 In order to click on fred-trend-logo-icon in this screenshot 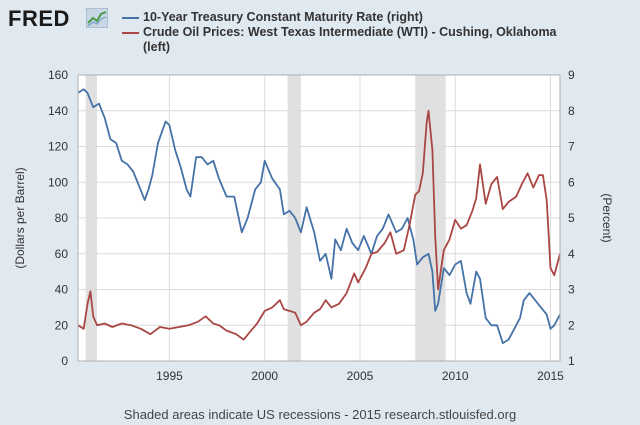, I will do `click(97, 18)`.